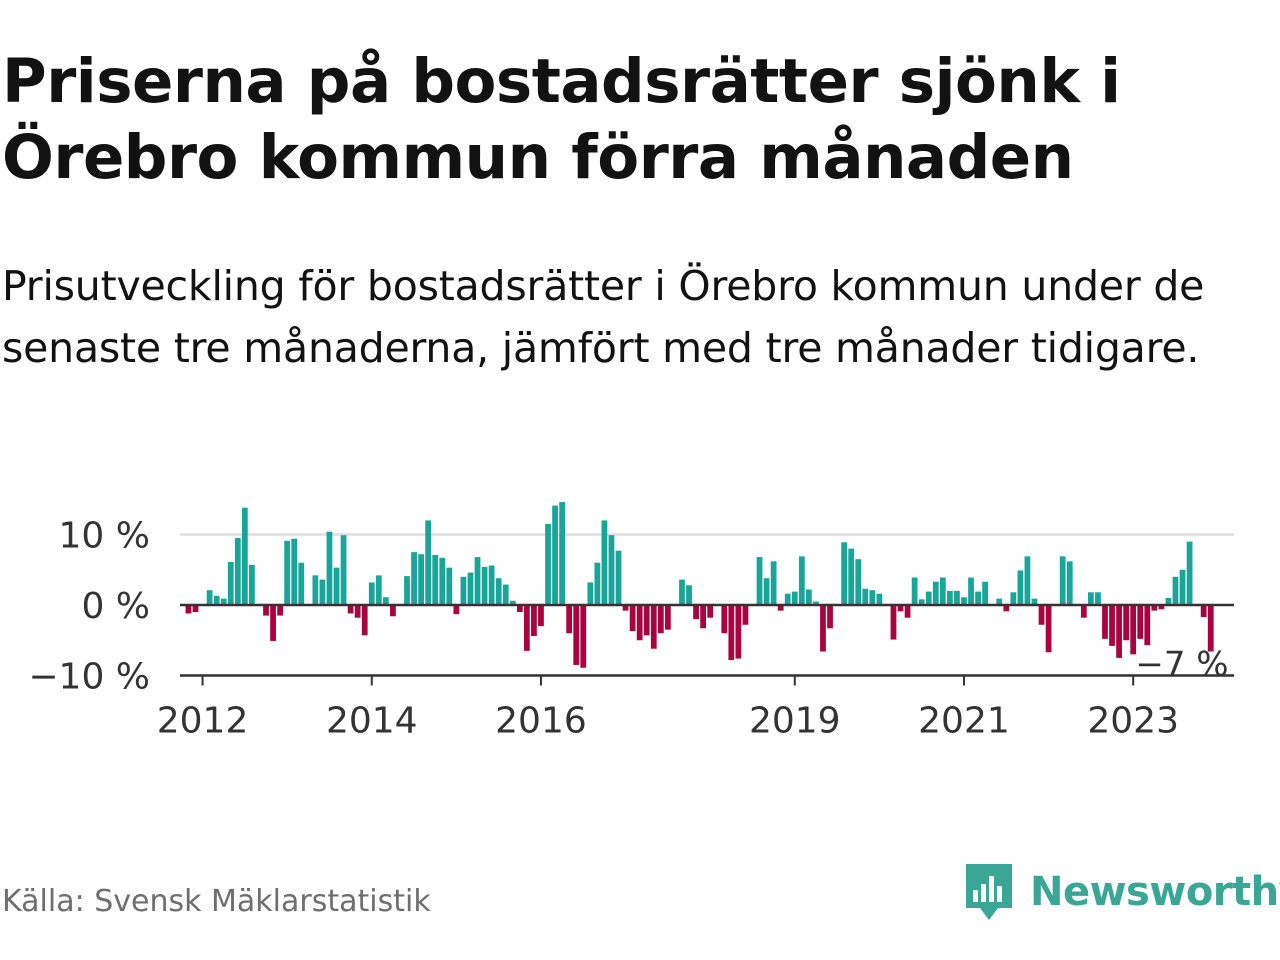 This screenshot has height=960, width=1280. I want to click on bar-chart-speech-bubble-icon, so click(989, 892).